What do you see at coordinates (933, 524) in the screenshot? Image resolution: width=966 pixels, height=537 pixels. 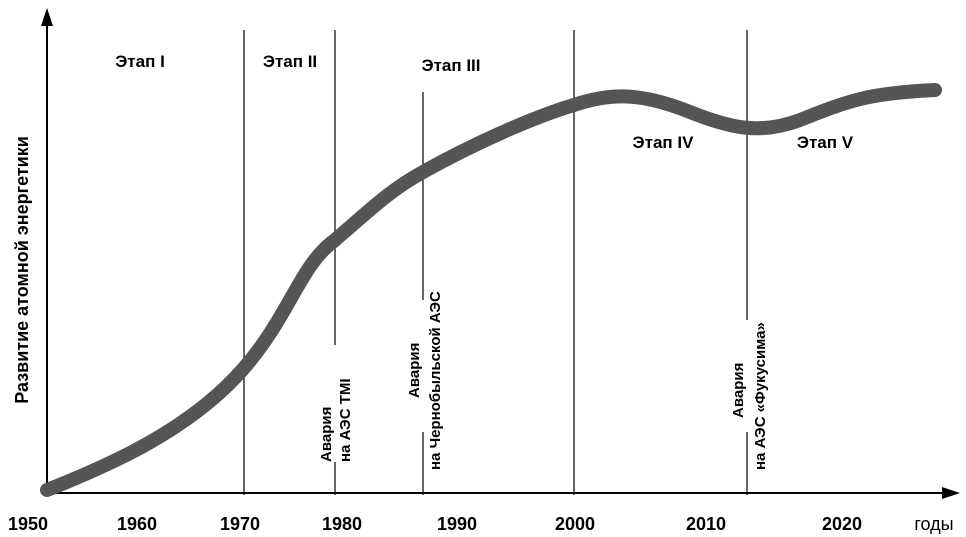 I see `x-axis-label: годы` at bounding box center [933, 524].